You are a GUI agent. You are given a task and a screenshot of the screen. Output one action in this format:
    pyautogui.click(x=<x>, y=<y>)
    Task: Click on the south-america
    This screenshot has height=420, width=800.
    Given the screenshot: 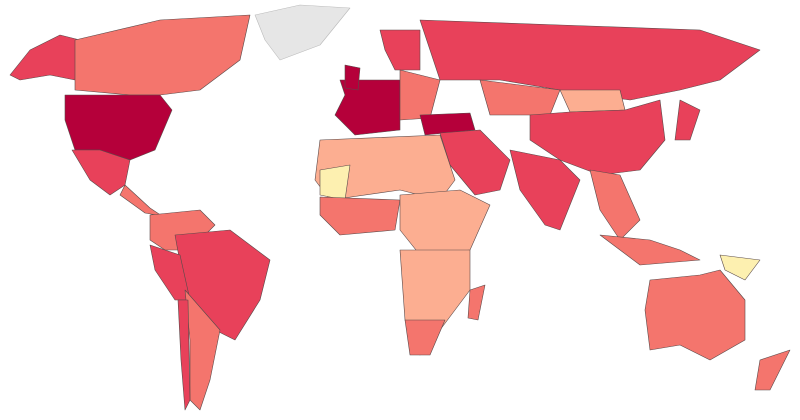 What is the action you would take?
    pyautogui.click(x=210, y=310)
    